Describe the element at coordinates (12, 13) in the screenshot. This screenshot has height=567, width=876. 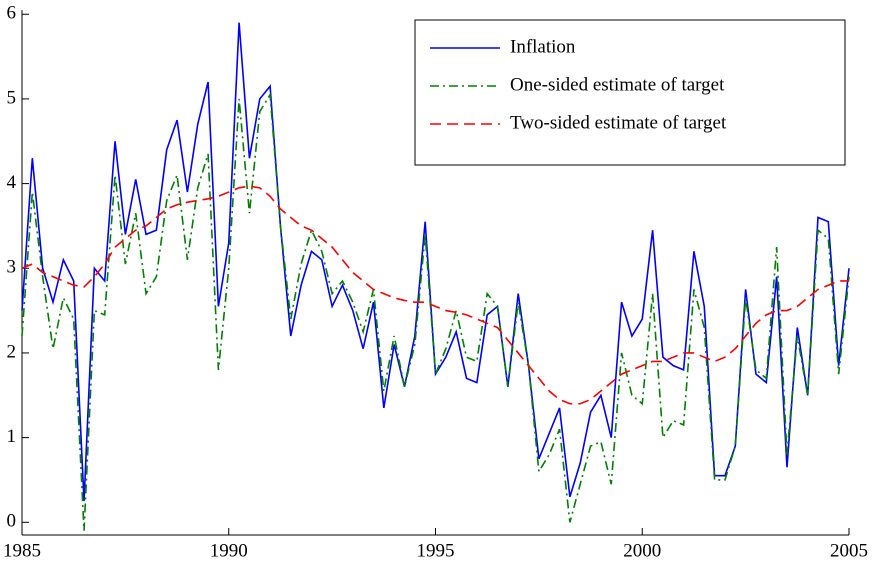
I see `y-tick-label: 6` at that location.